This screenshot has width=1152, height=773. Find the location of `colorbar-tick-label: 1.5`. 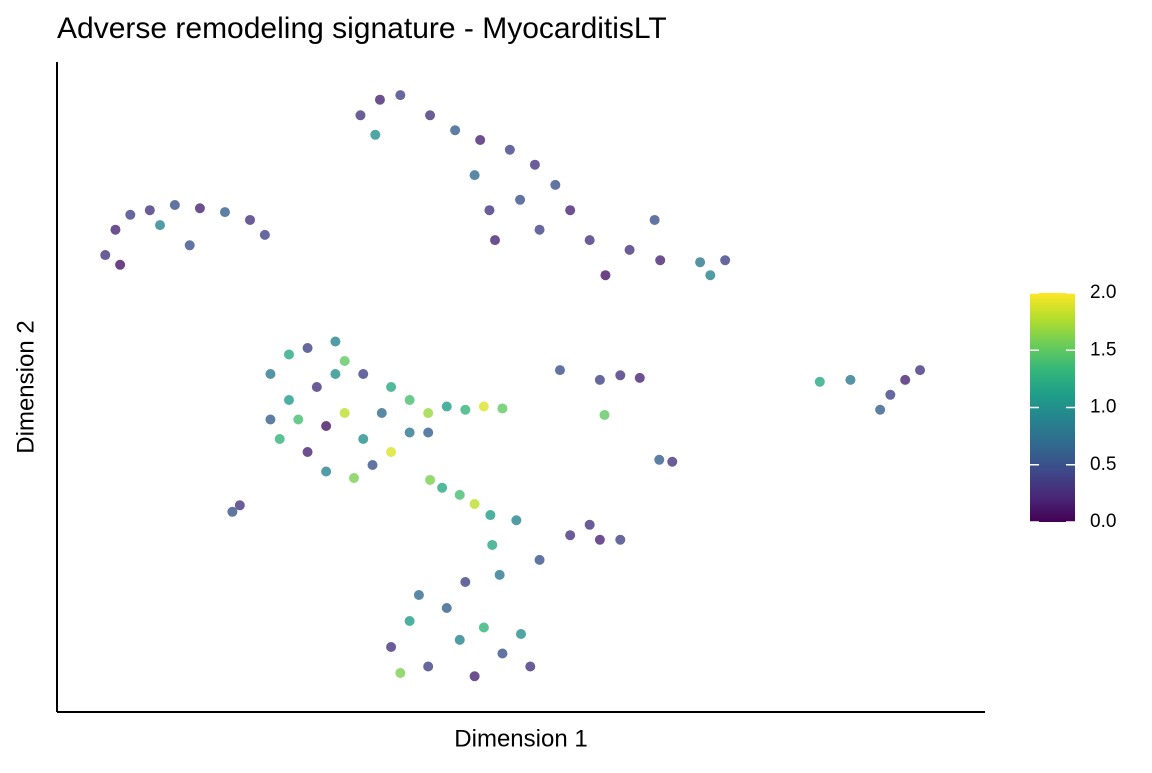

colorbar-tick-label: 1.5 is located at coordinates (1103, 349).